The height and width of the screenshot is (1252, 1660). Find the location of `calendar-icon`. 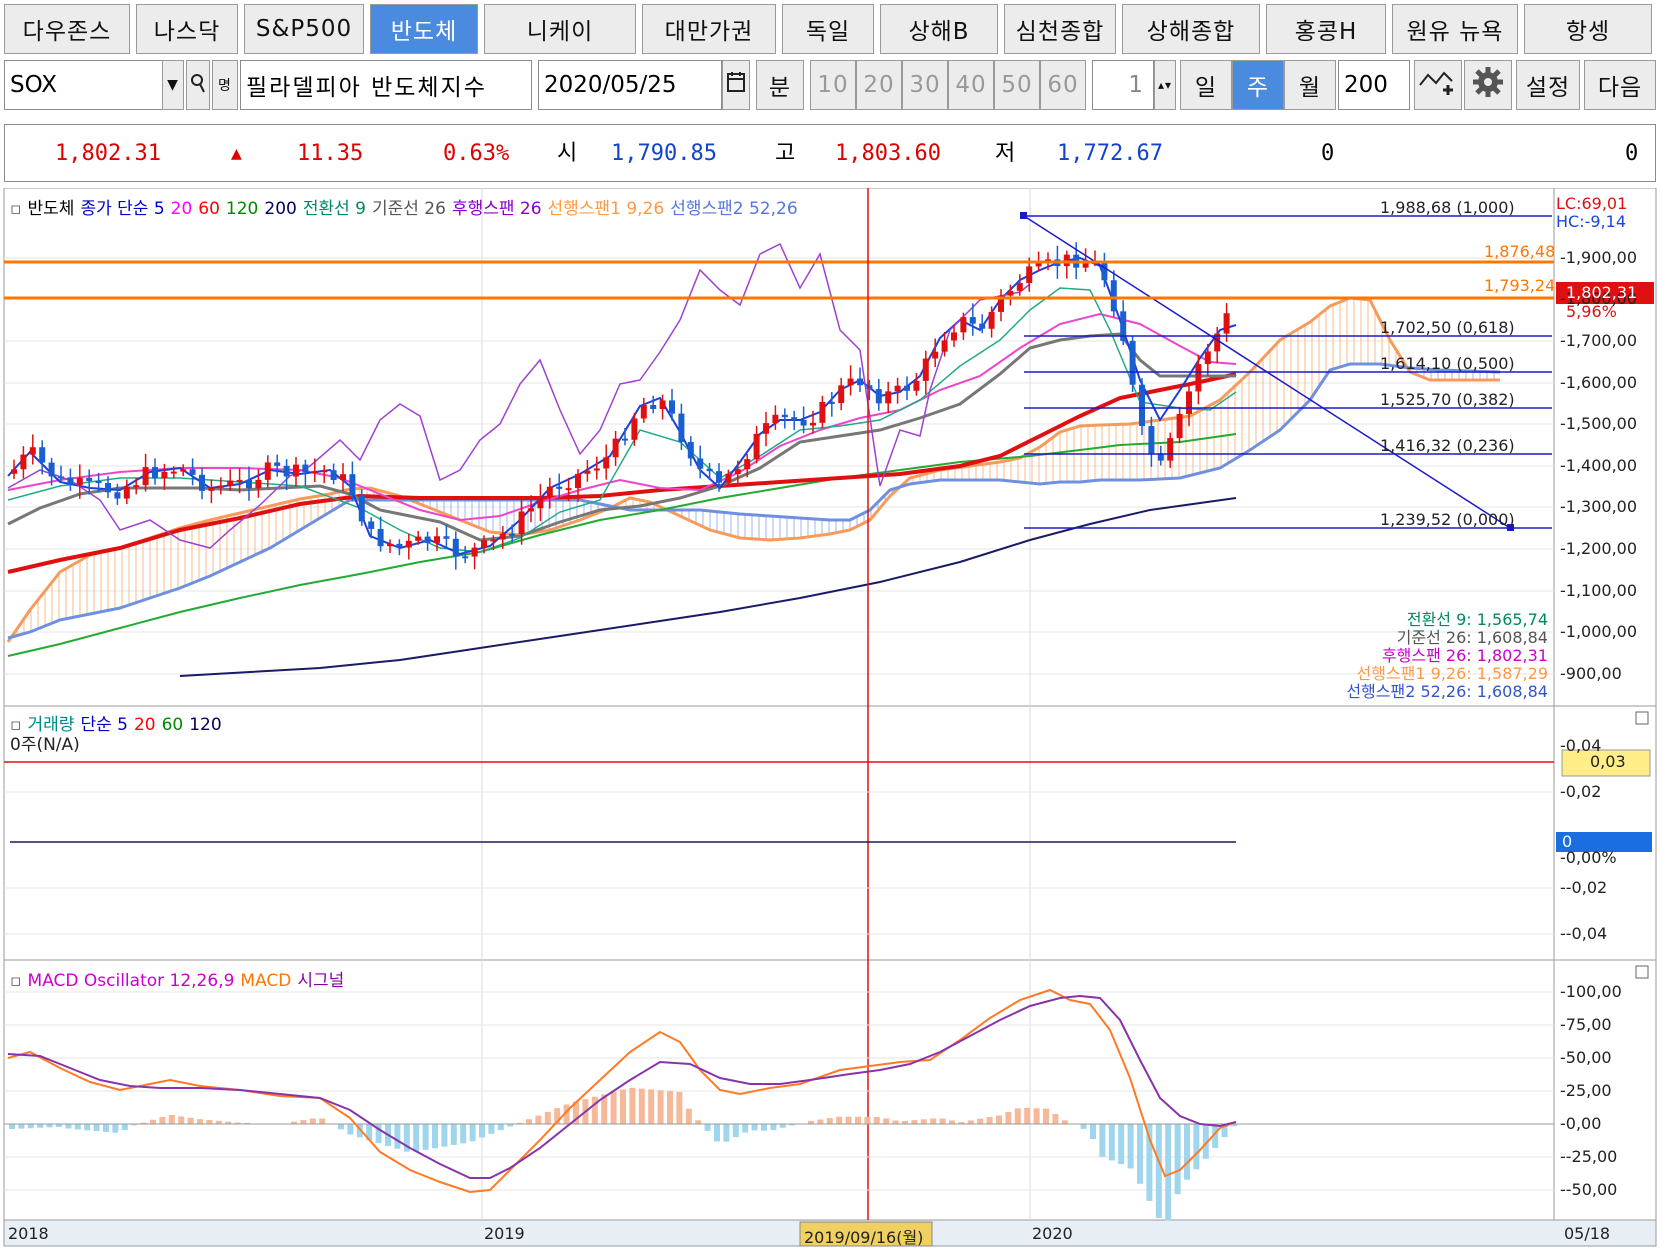

calendar-icon is located at coordinates (736, 85).